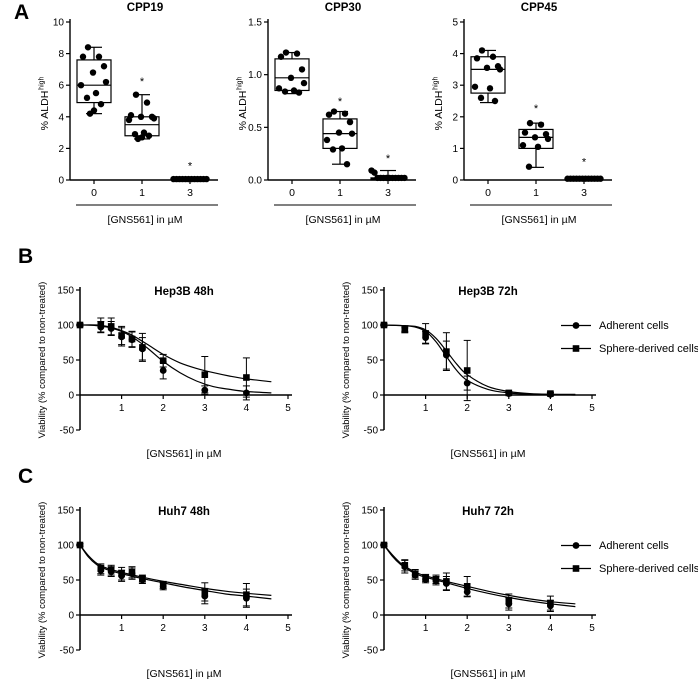 The width and height of the screenshot is (698, 681). What do you see at coordinates (255, 75) in the screenshot?
I see `svg-text: 1.0` at bounding box center [255, 75].